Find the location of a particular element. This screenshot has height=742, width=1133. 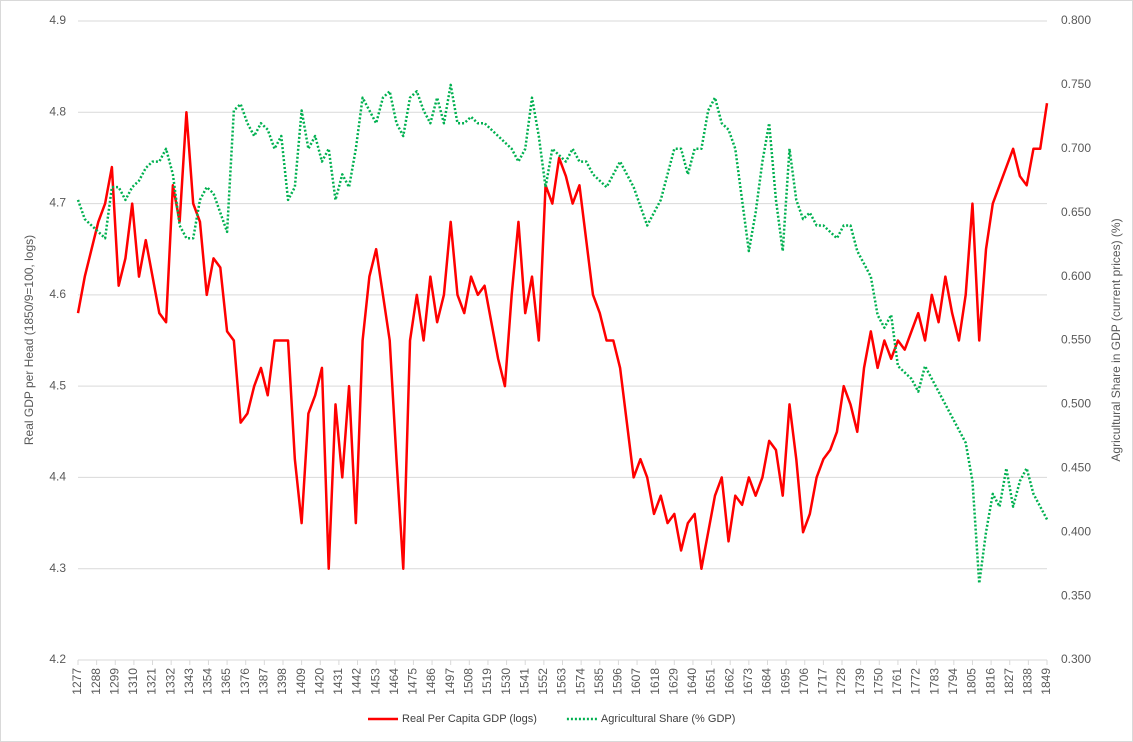

y2-tick-label: 0.600 is located at coordinates (1076, 276).